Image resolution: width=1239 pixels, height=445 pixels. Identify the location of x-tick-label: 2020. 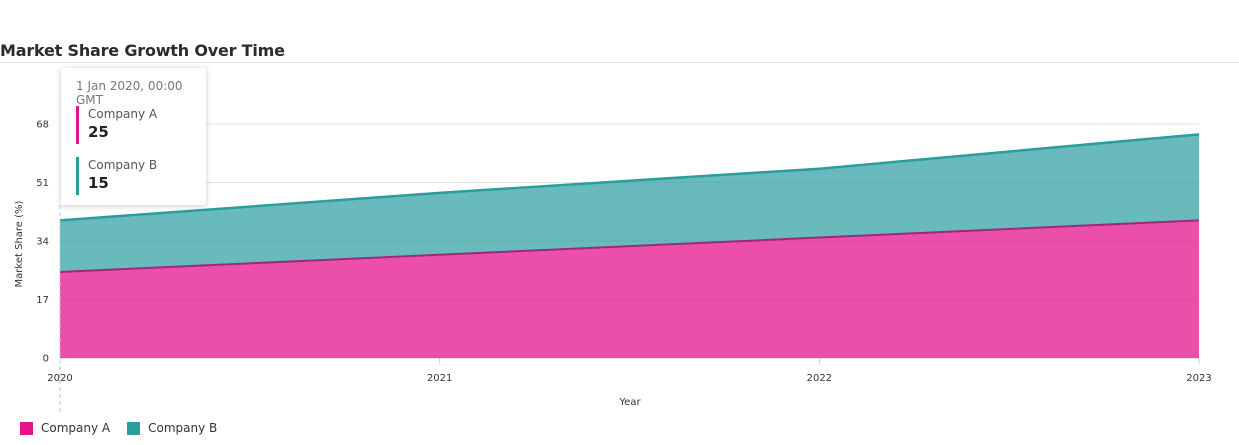
(59, 378).